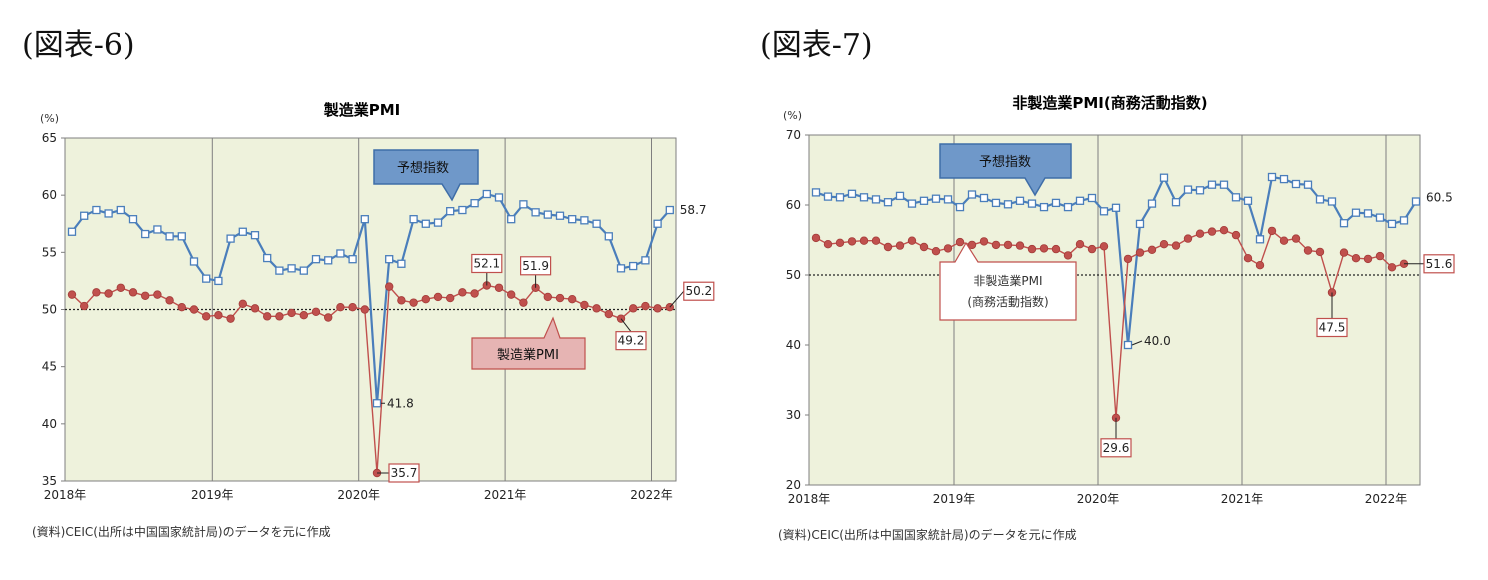 The height and width of the screenshot is (580, 1488). I want to click on chart1-data-label: 51.9, so click(535, 272).